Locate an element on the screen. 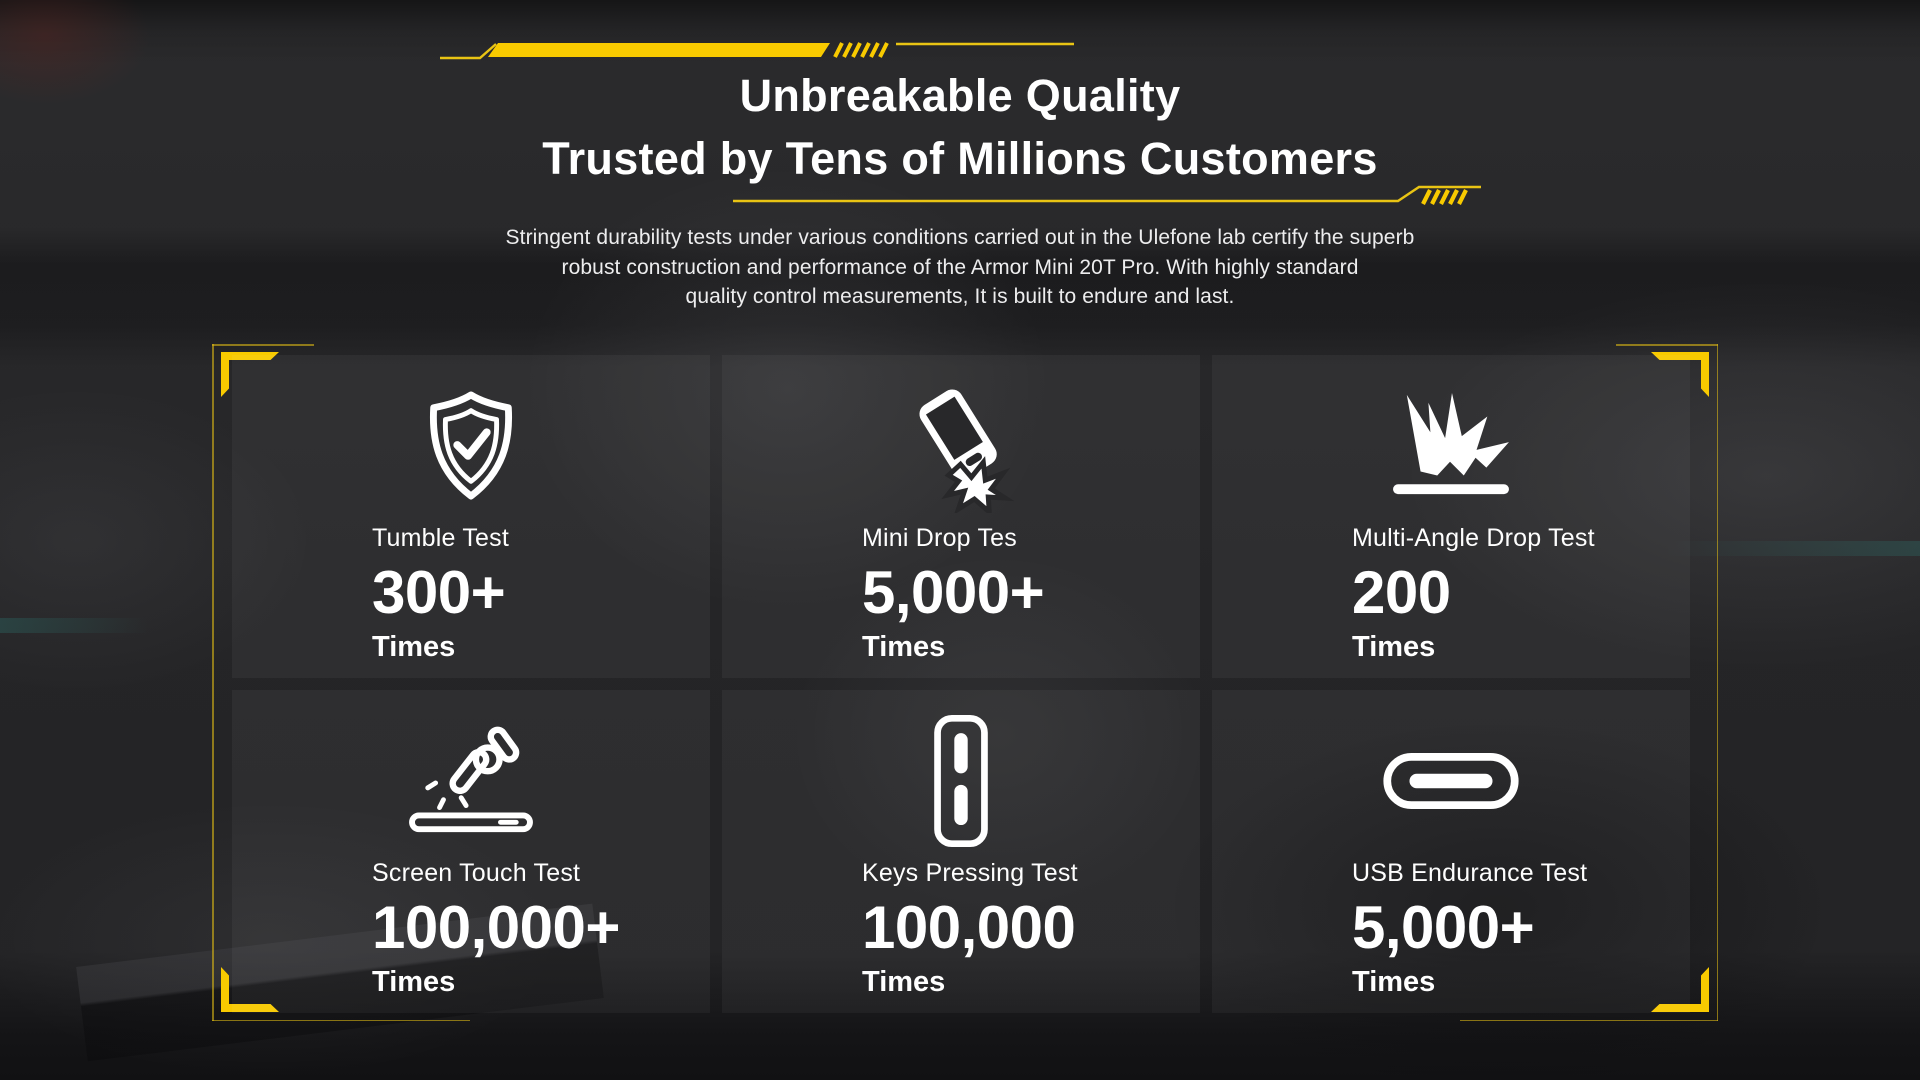 Image resolution: width=1920 pixels, height=1080 pixels. test-name: Tumble Test is located at coordinates (440, 538).